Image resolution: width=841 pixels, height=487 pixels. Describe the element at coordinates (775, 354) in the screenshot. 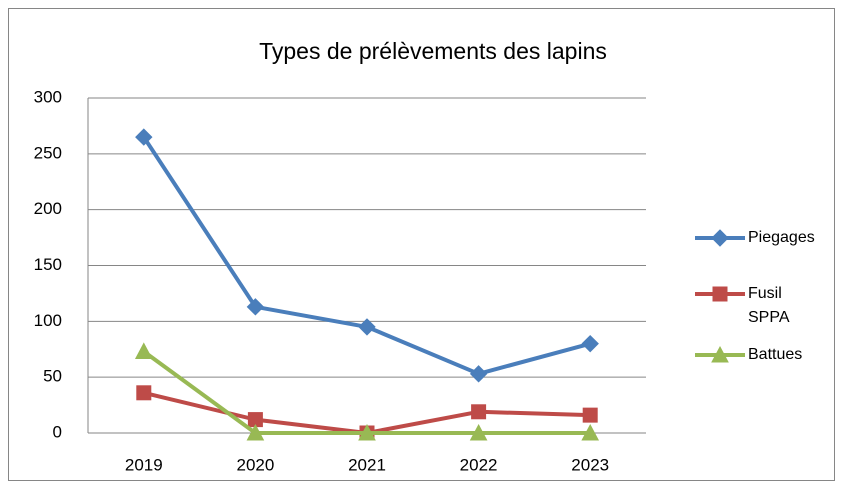

I see `legend-label: Battues` at that location.